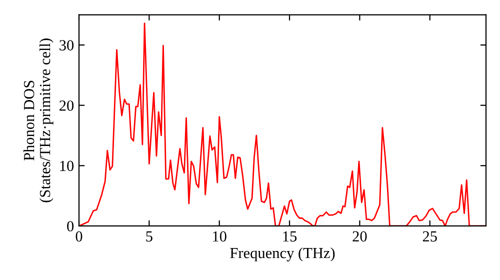  What do you see at coordinates (67, 166) in the screenshot?
I see `y-tick-label: 10` at bounding box center [67, 166].